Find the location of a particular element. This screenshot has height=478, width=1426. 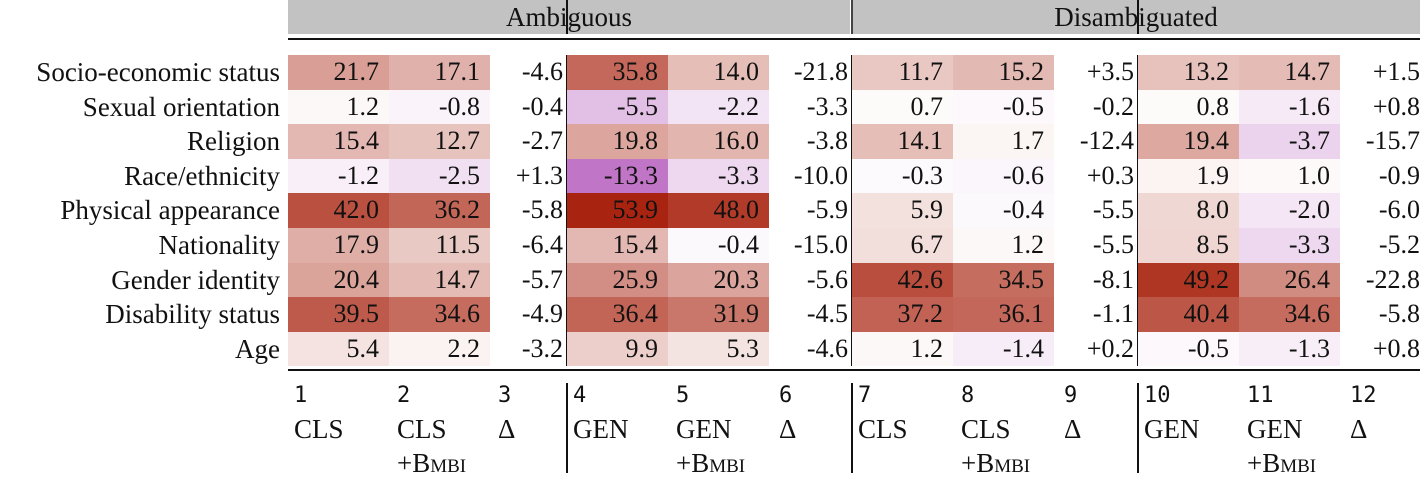

score-cell: 13.2 is located at coordinates (1188, 72).